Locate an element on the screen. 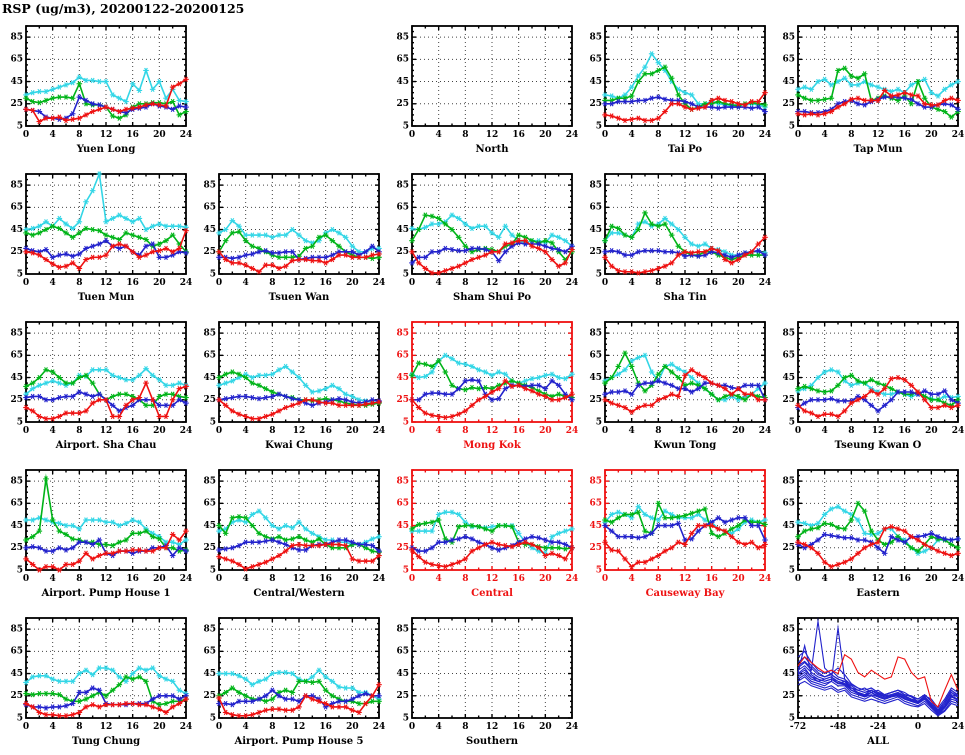  subplot-airport-sha-chau is located at coordinates (96, 384).